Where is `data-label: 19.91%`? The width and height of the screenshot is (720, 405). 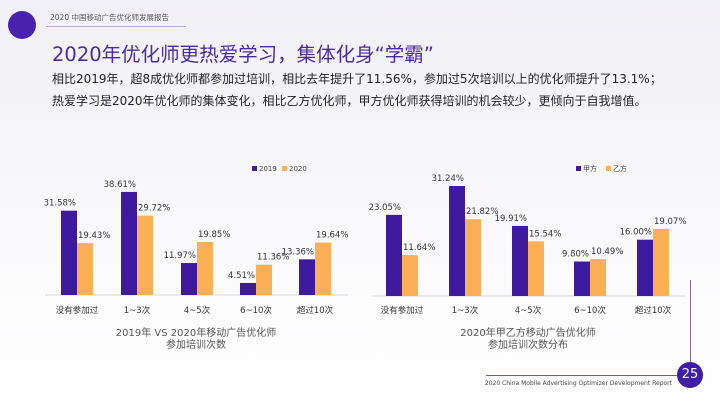 data-label: 19.91% is located at coordinates (511, 219).